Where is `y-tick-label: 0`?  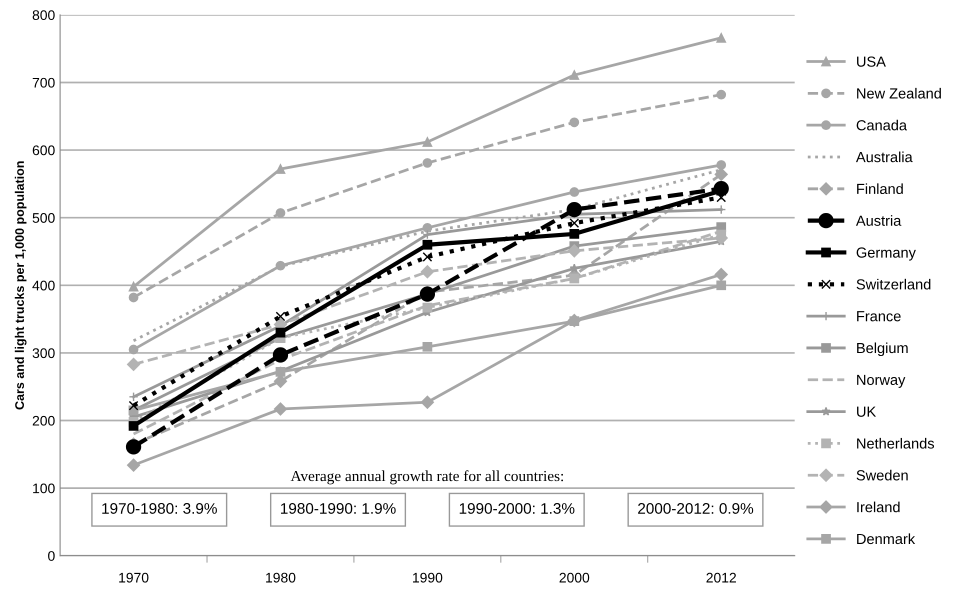
y-tick-label: 0 is located at coordinates (51, 556).